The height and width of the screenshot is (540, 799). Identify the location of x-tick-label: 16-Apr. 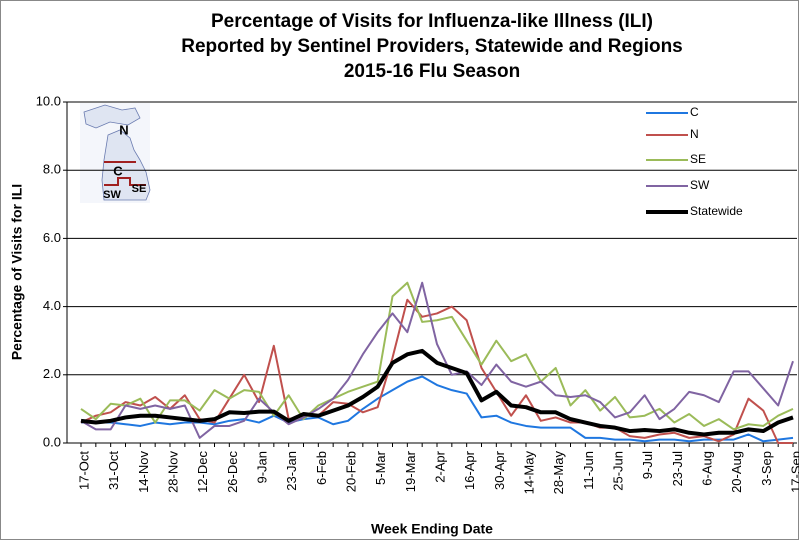
(469, 470).